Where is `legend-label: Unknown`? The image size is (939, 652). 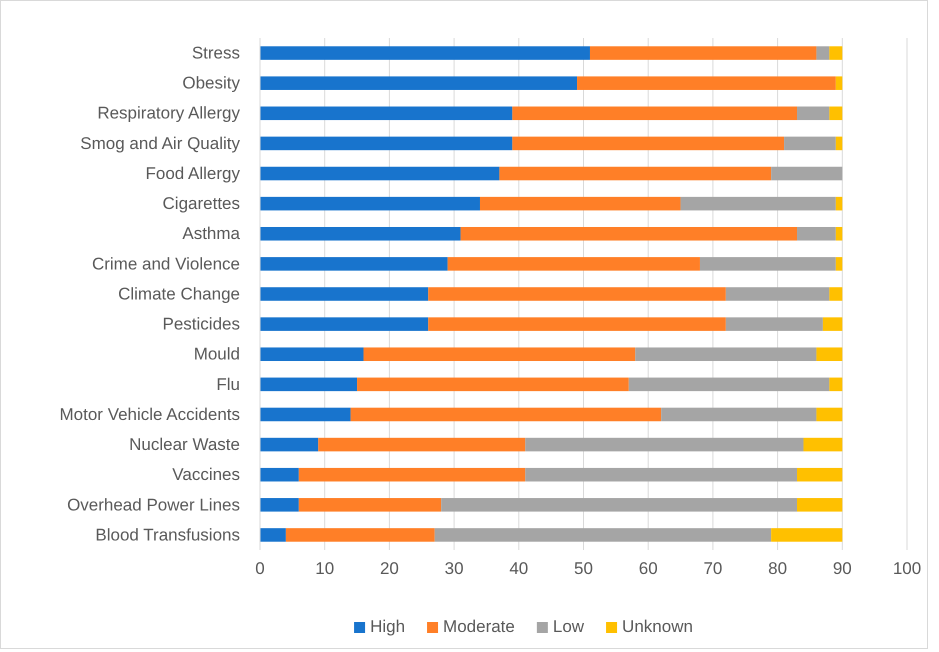
legend-label: Unknown is located at coordinates (657, 626).